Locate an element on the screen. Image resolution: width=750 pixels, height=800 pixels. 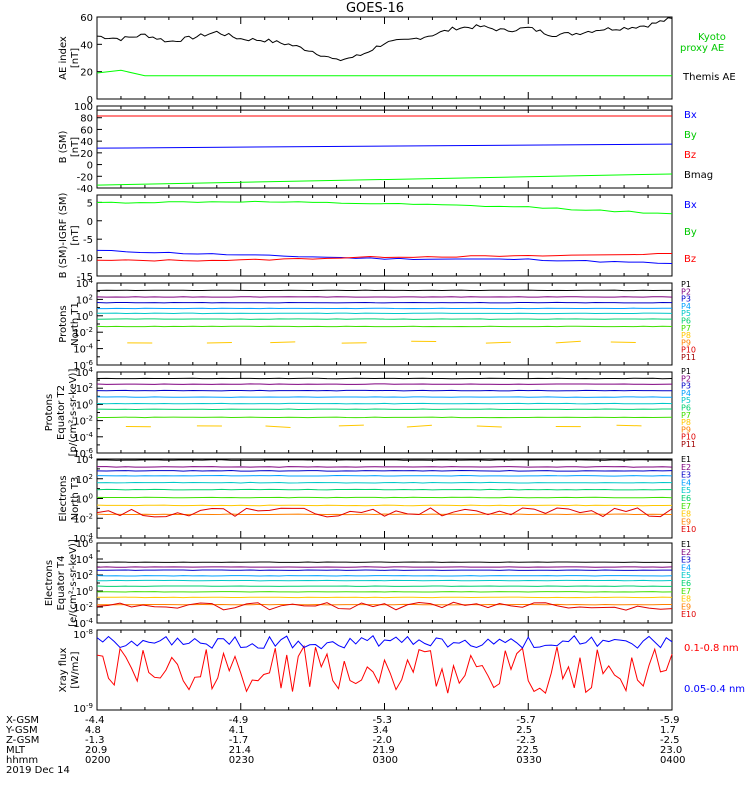
legend-bz: Bz is located at coordinates (690, 155).